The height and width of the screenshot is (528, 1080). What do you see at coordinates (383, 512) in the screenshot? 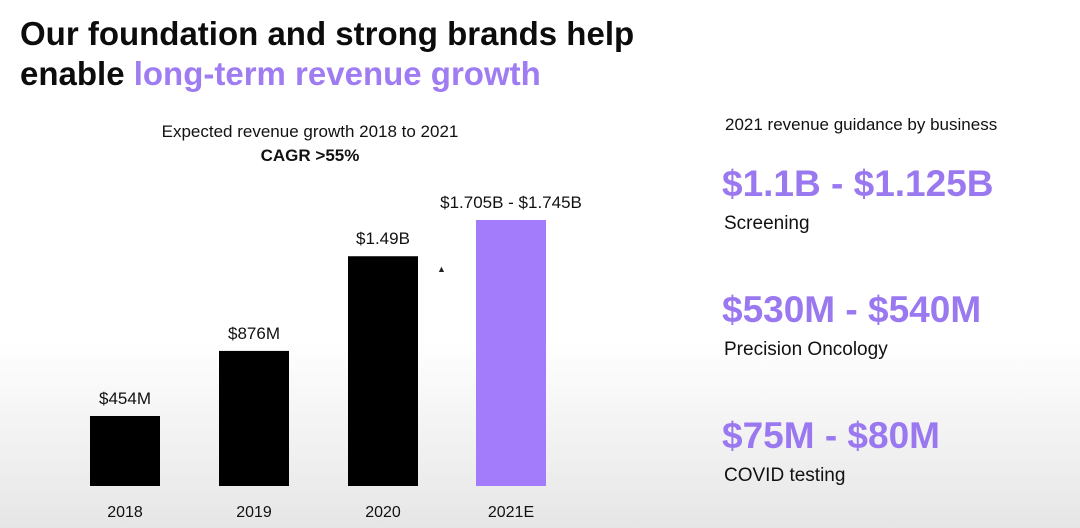
I see `x-tick-2020: 2020` at bounding box center [383, 512].